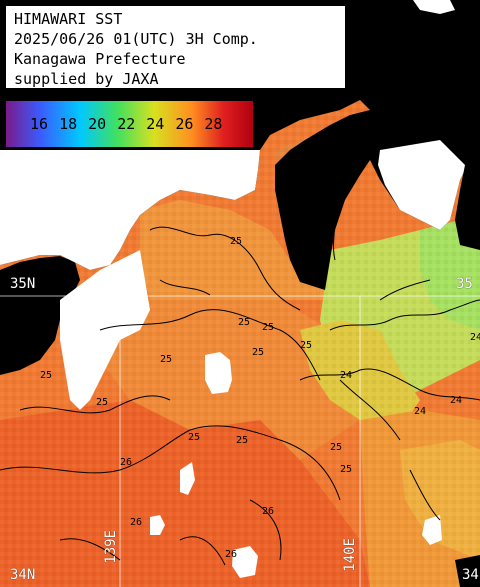  Describe the element at coordinates (184, 124) in the screenshot. I see `legend-tick: 26` at that location.